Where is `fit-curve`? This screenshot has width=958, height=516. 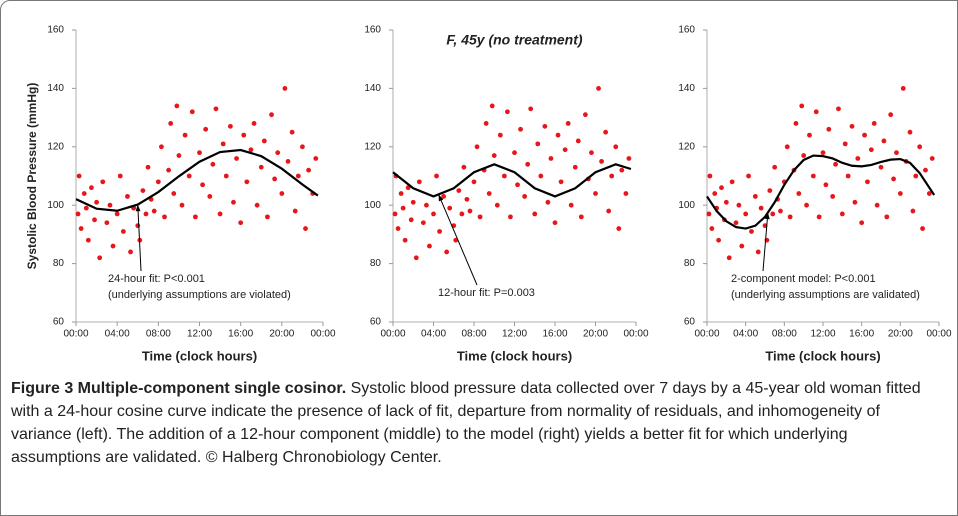 fit-curve is located at coordinates (197, 180).